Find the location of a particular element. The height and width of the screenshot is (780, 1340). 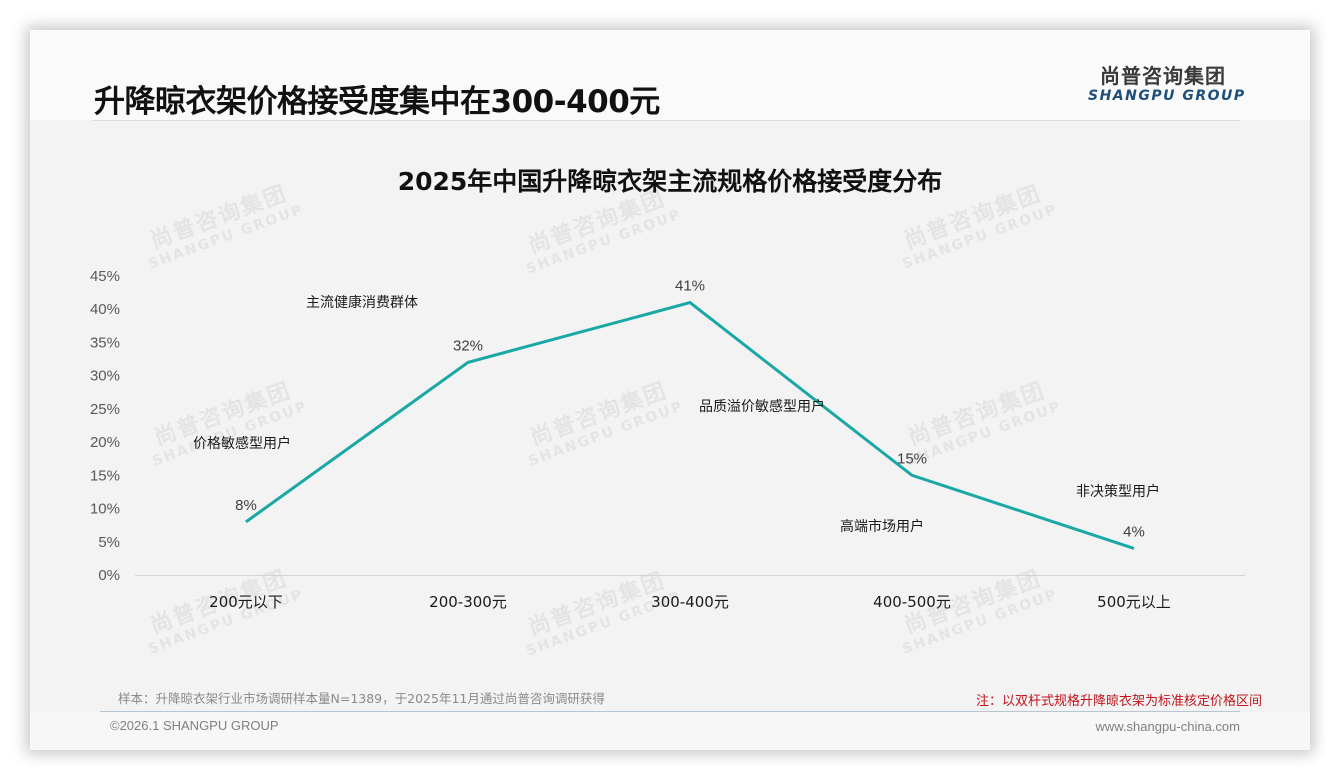

data-label: 15% is located at coordinates (912, 458).